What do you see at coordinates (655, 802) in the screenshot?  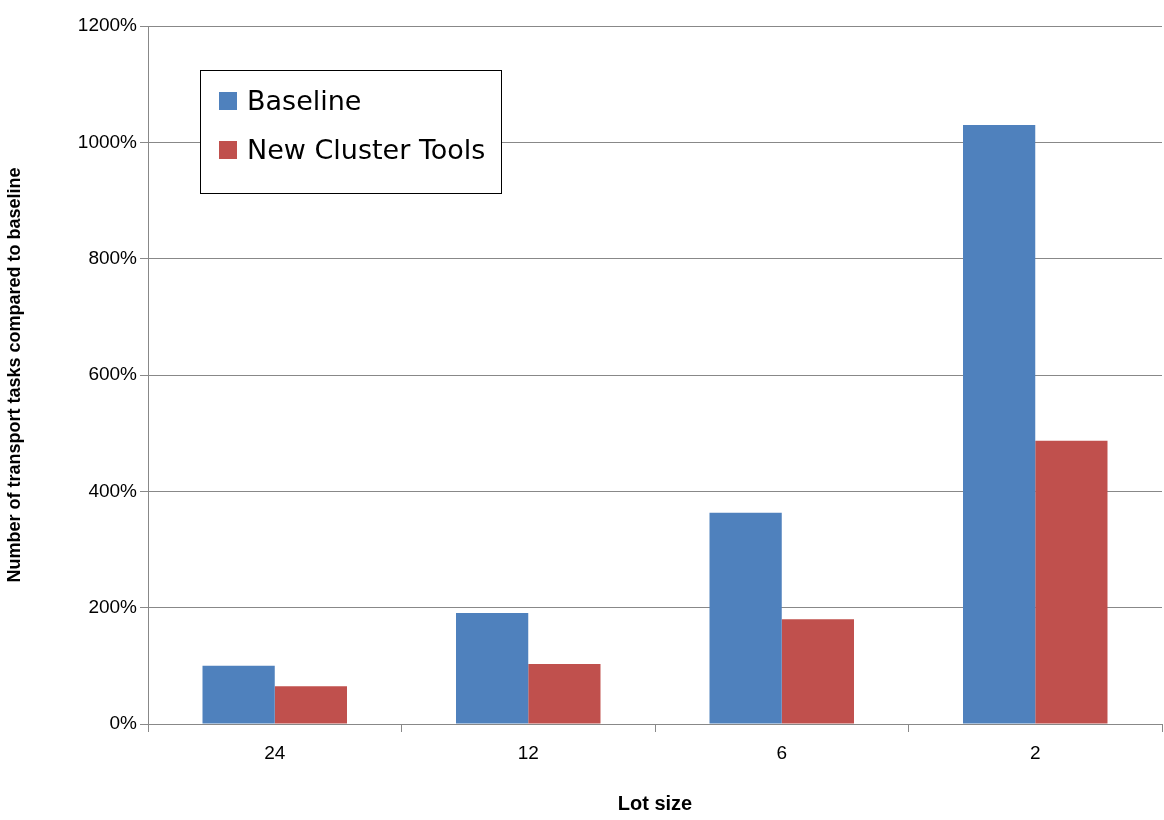 I see `x-axis-title: Lot size` at bounding box center [655, 802].